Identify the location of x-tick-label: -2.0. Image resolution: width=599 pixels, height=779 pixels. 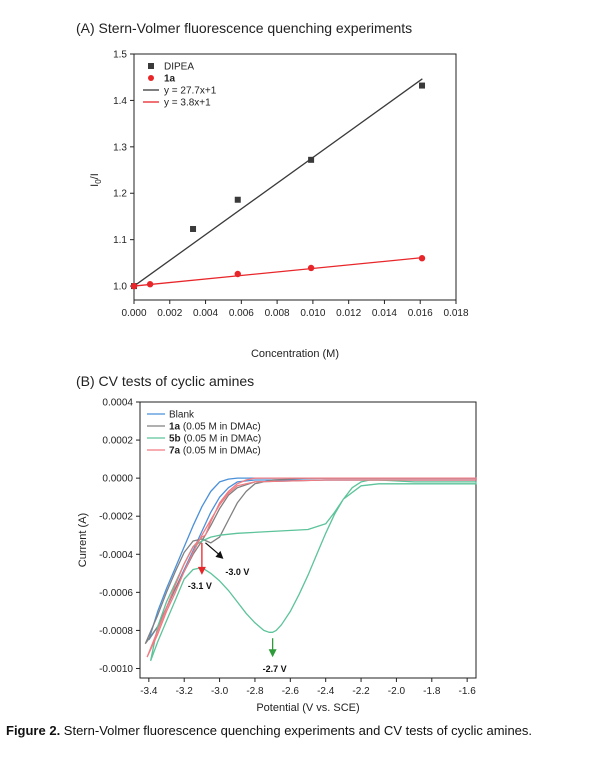
(397, 691).